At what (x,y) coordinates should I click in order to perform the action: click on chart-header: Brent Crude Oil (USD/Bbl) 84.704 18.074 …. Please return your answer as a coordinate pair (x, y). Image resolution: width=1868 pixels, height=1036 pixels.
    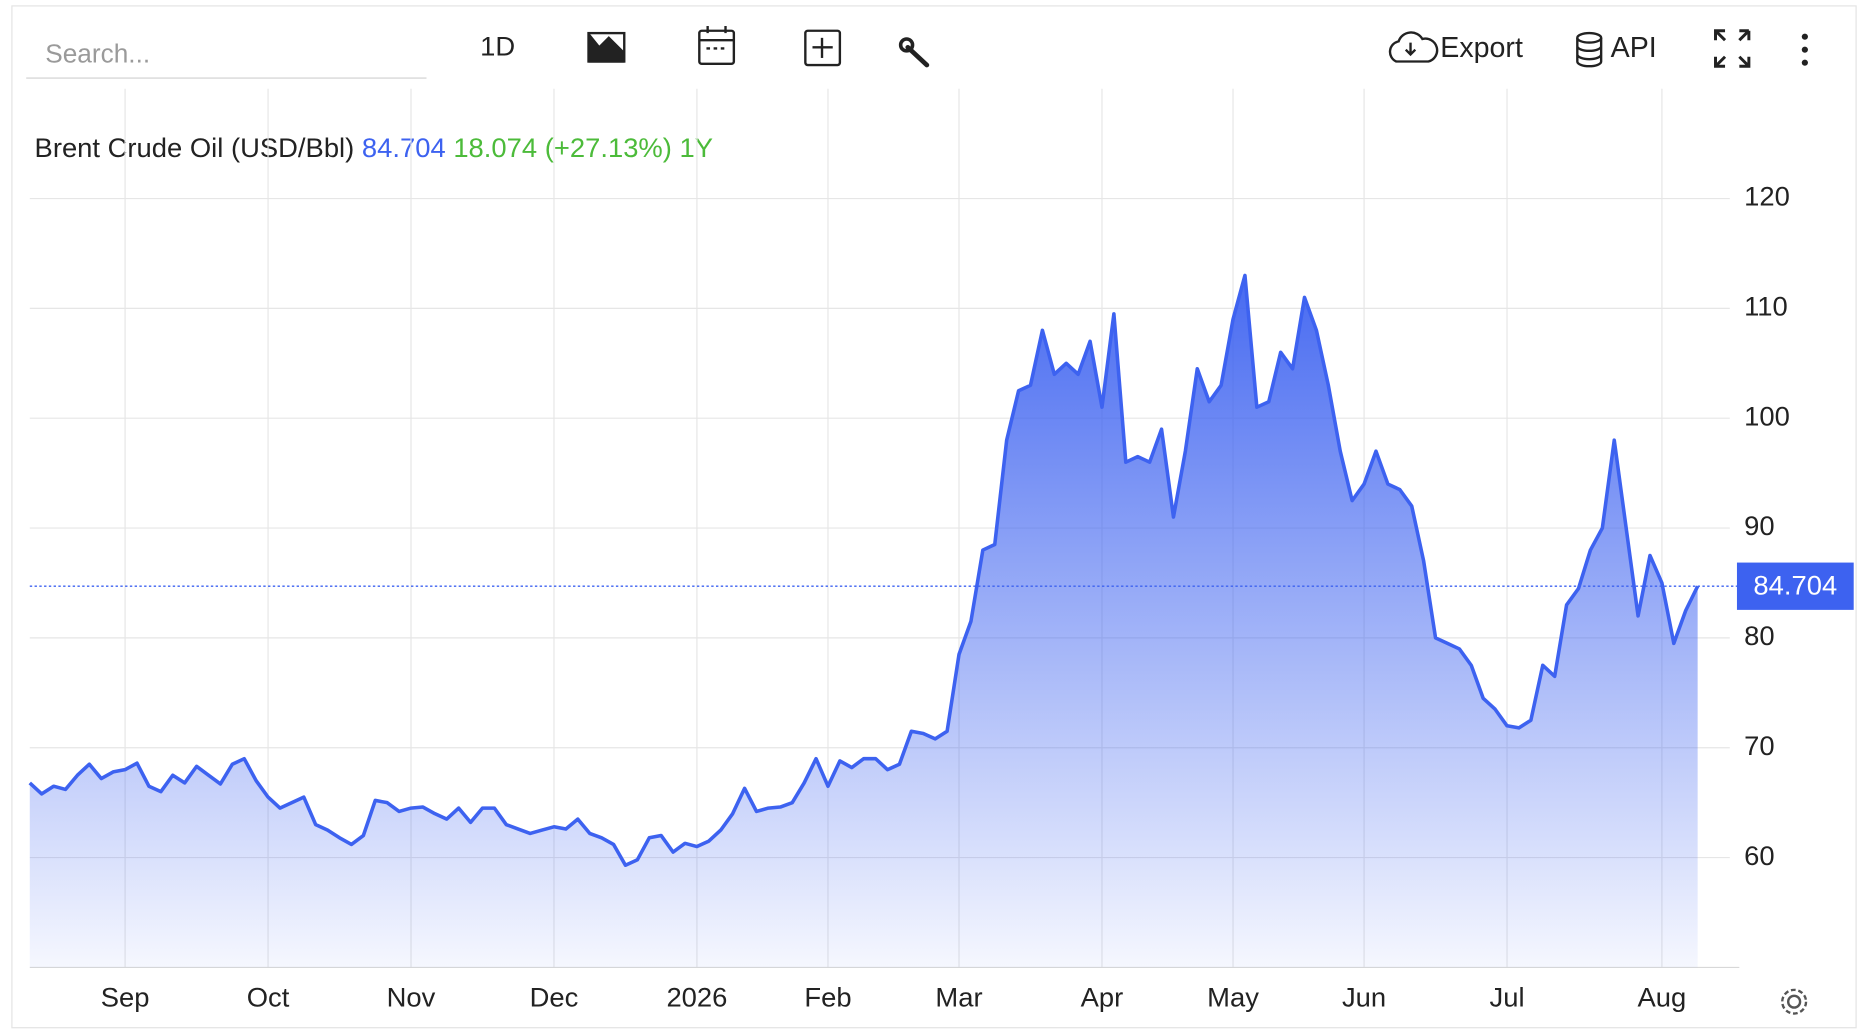
    Looking at the image, I should click on (374, 147).